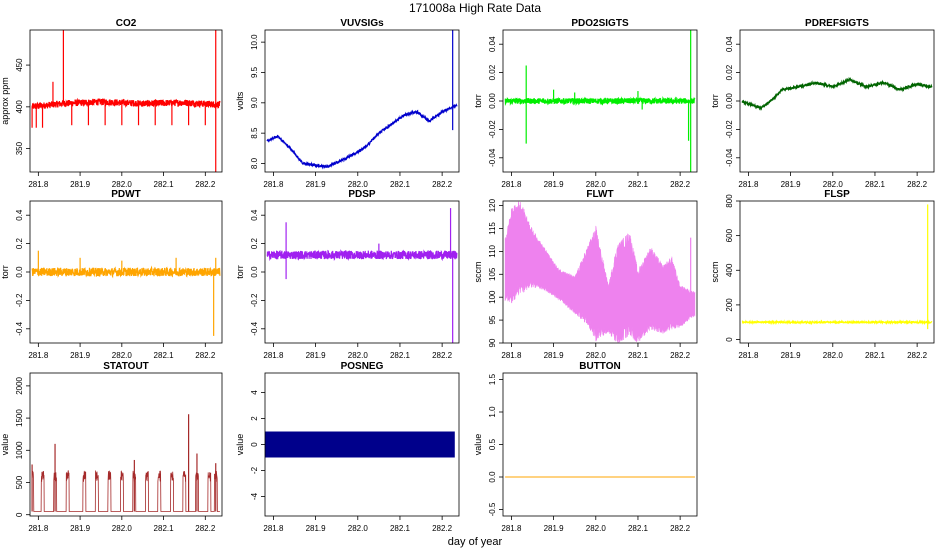  Describe the element at coordinates (492, 342) in the screenshot. I see `y-tick-label: 90` at that location.